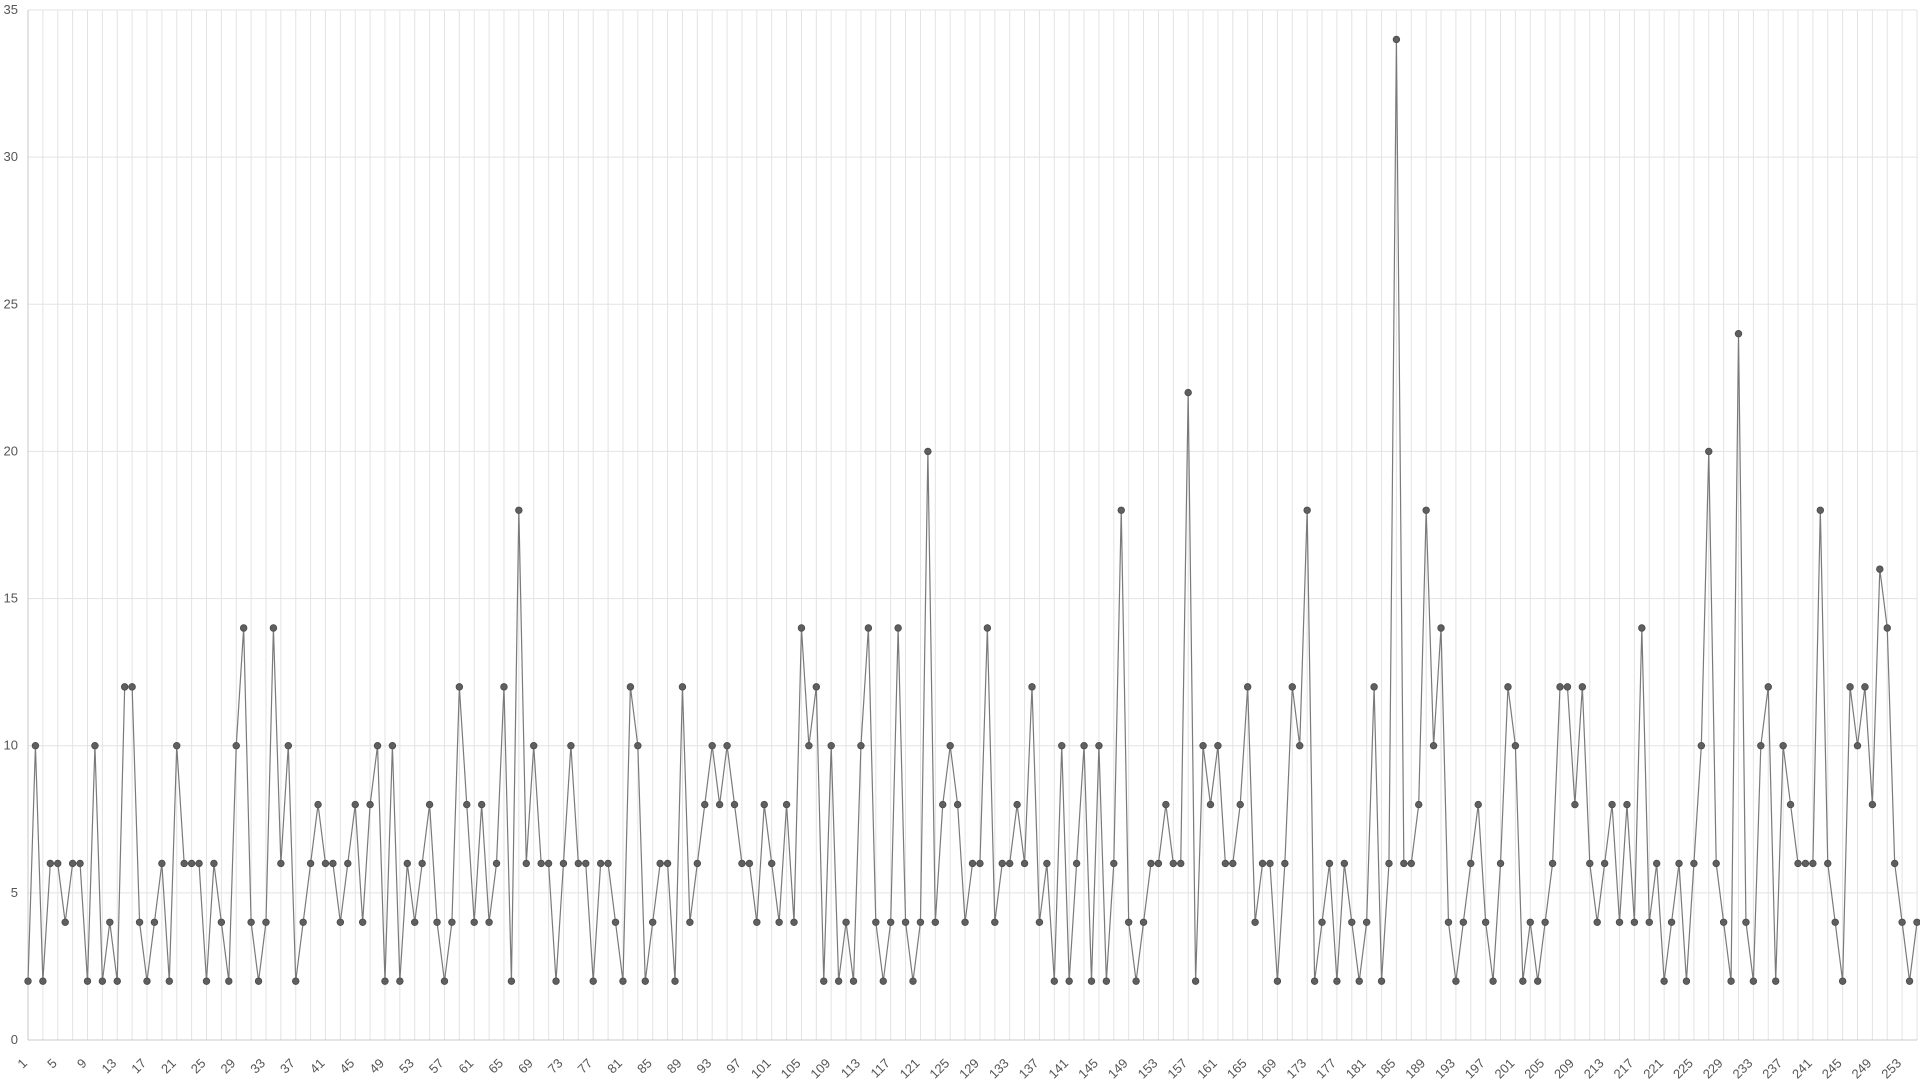 The height and width of the screenshot is (1080, 1920). What do you see at coordinates (910, 1068) in the screenshot?
I see `x-tick-label: 121` at bounding box center [910, 1068].